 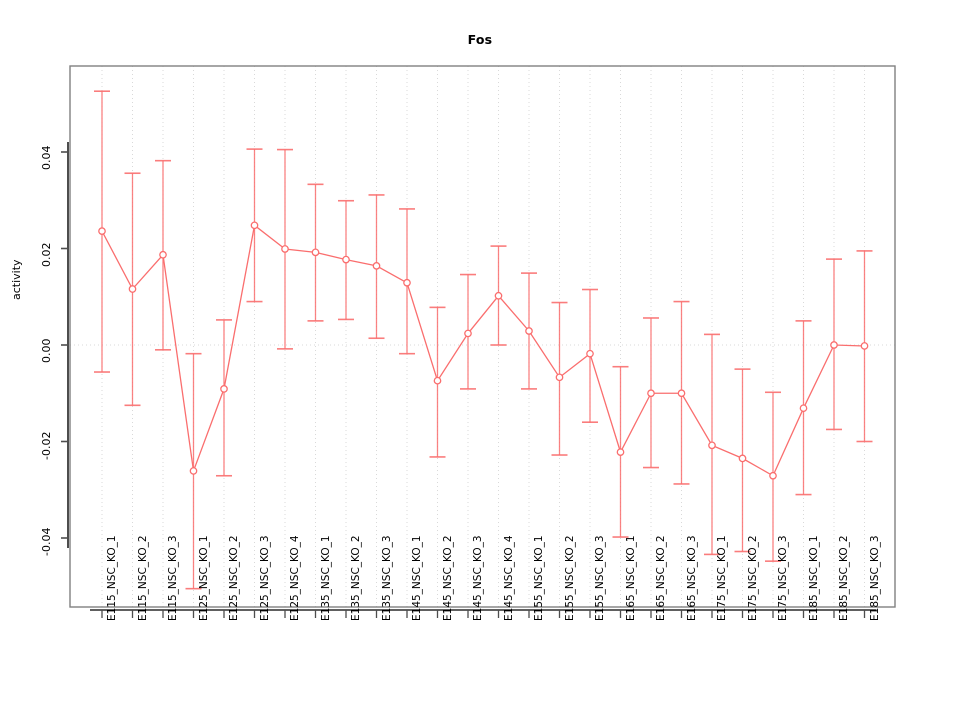 I want to click on y-tick-label: 0.02, so click(x=46, y=254).